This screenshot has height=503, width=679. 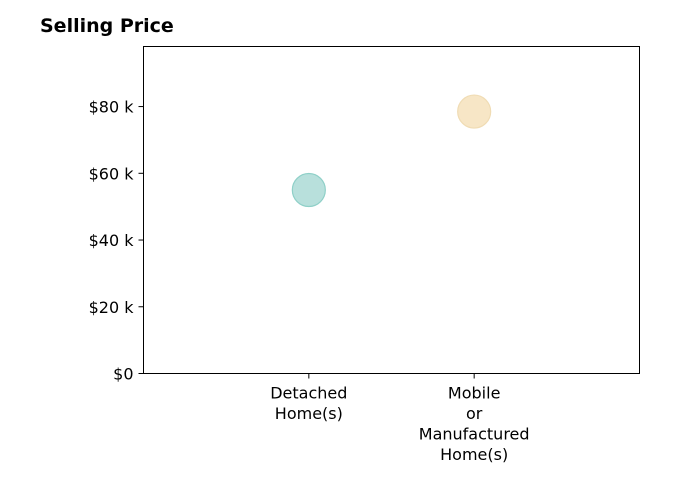 What do you see at coordinates (112, 240) in the screenshot?
I see `y-tick-label: $40 k` at bounding box center [112, 240].